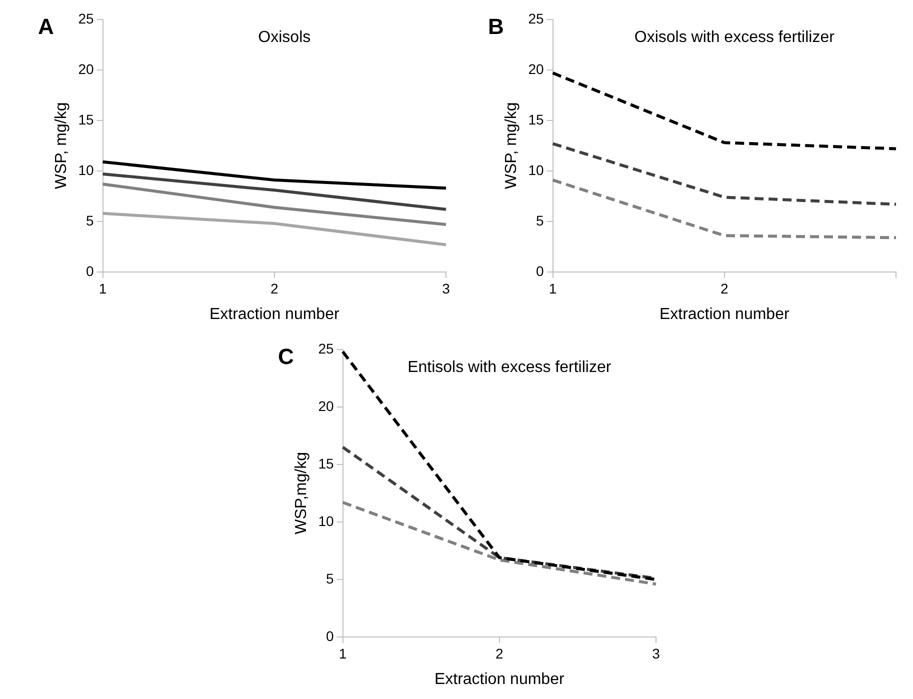  I want to click on text: B, so click(496, 27).